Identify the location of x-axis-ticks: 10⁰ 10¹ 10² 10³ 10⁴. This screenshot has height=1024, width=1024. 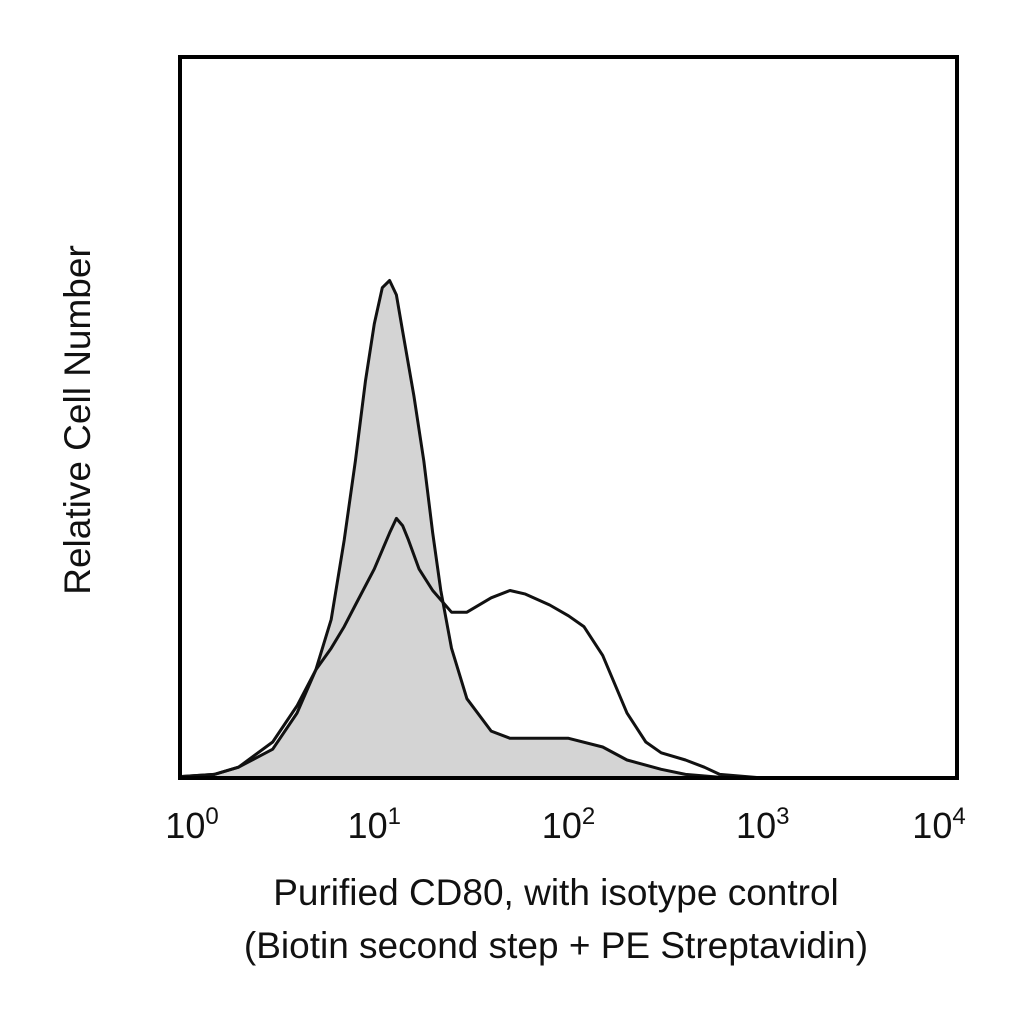
(565, 824).